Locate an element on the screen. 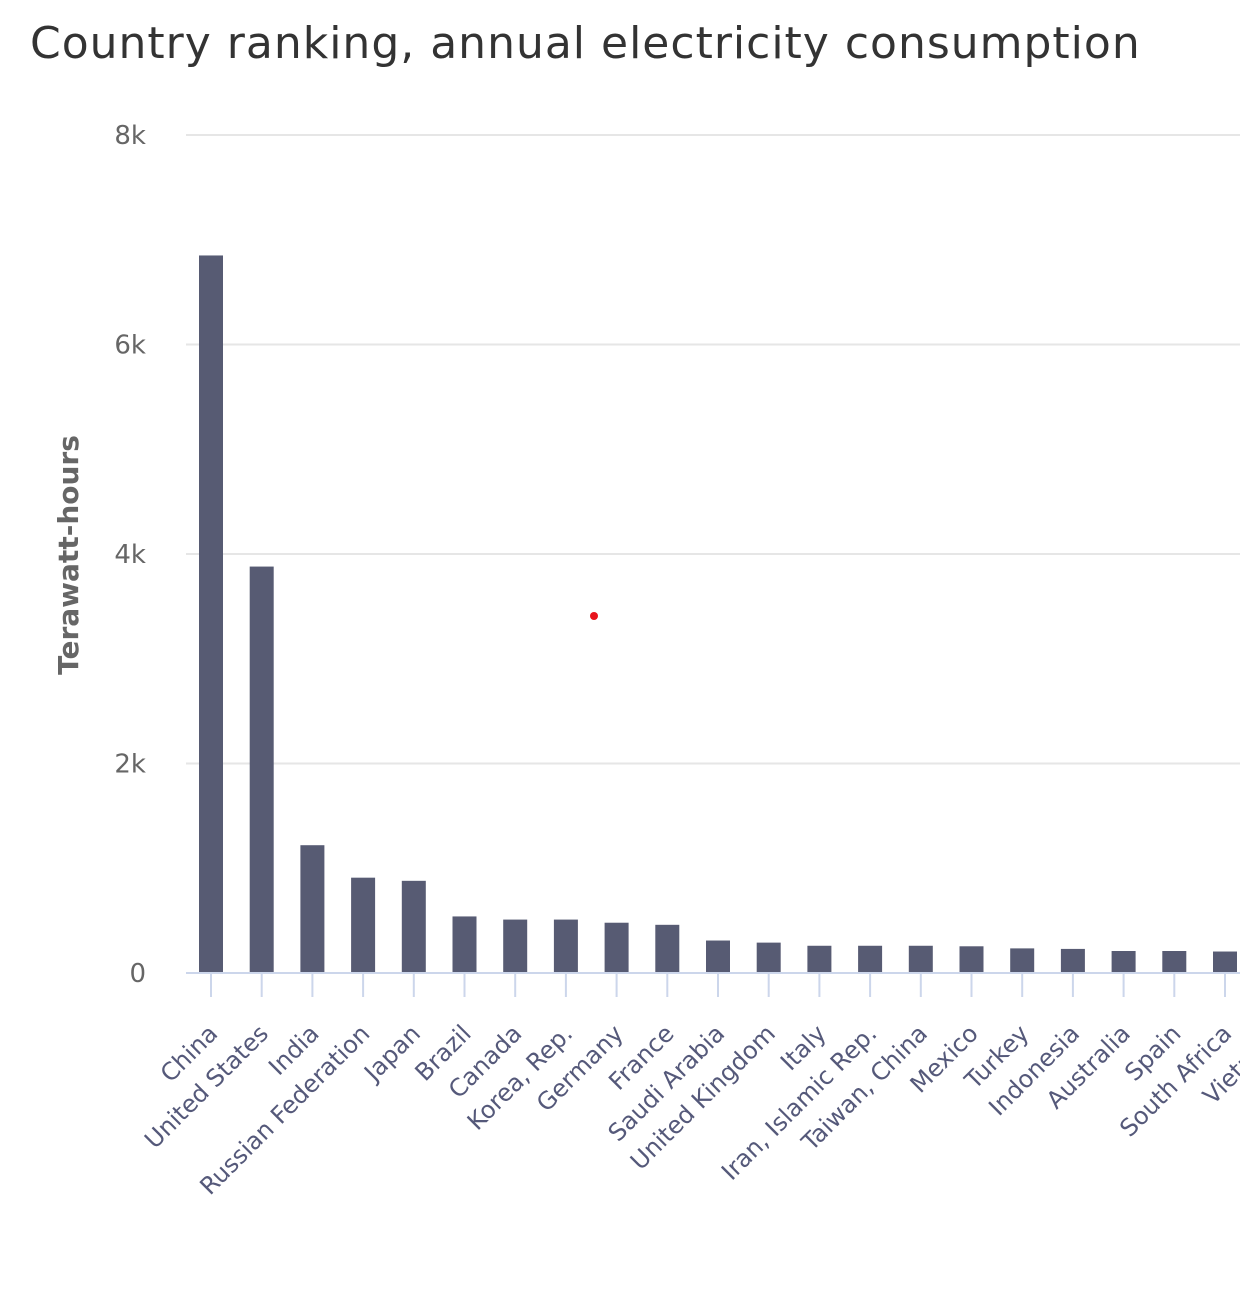 The image size is (1240, 1289). x-tick-label: Japan is located at coordinates (391, 1053).